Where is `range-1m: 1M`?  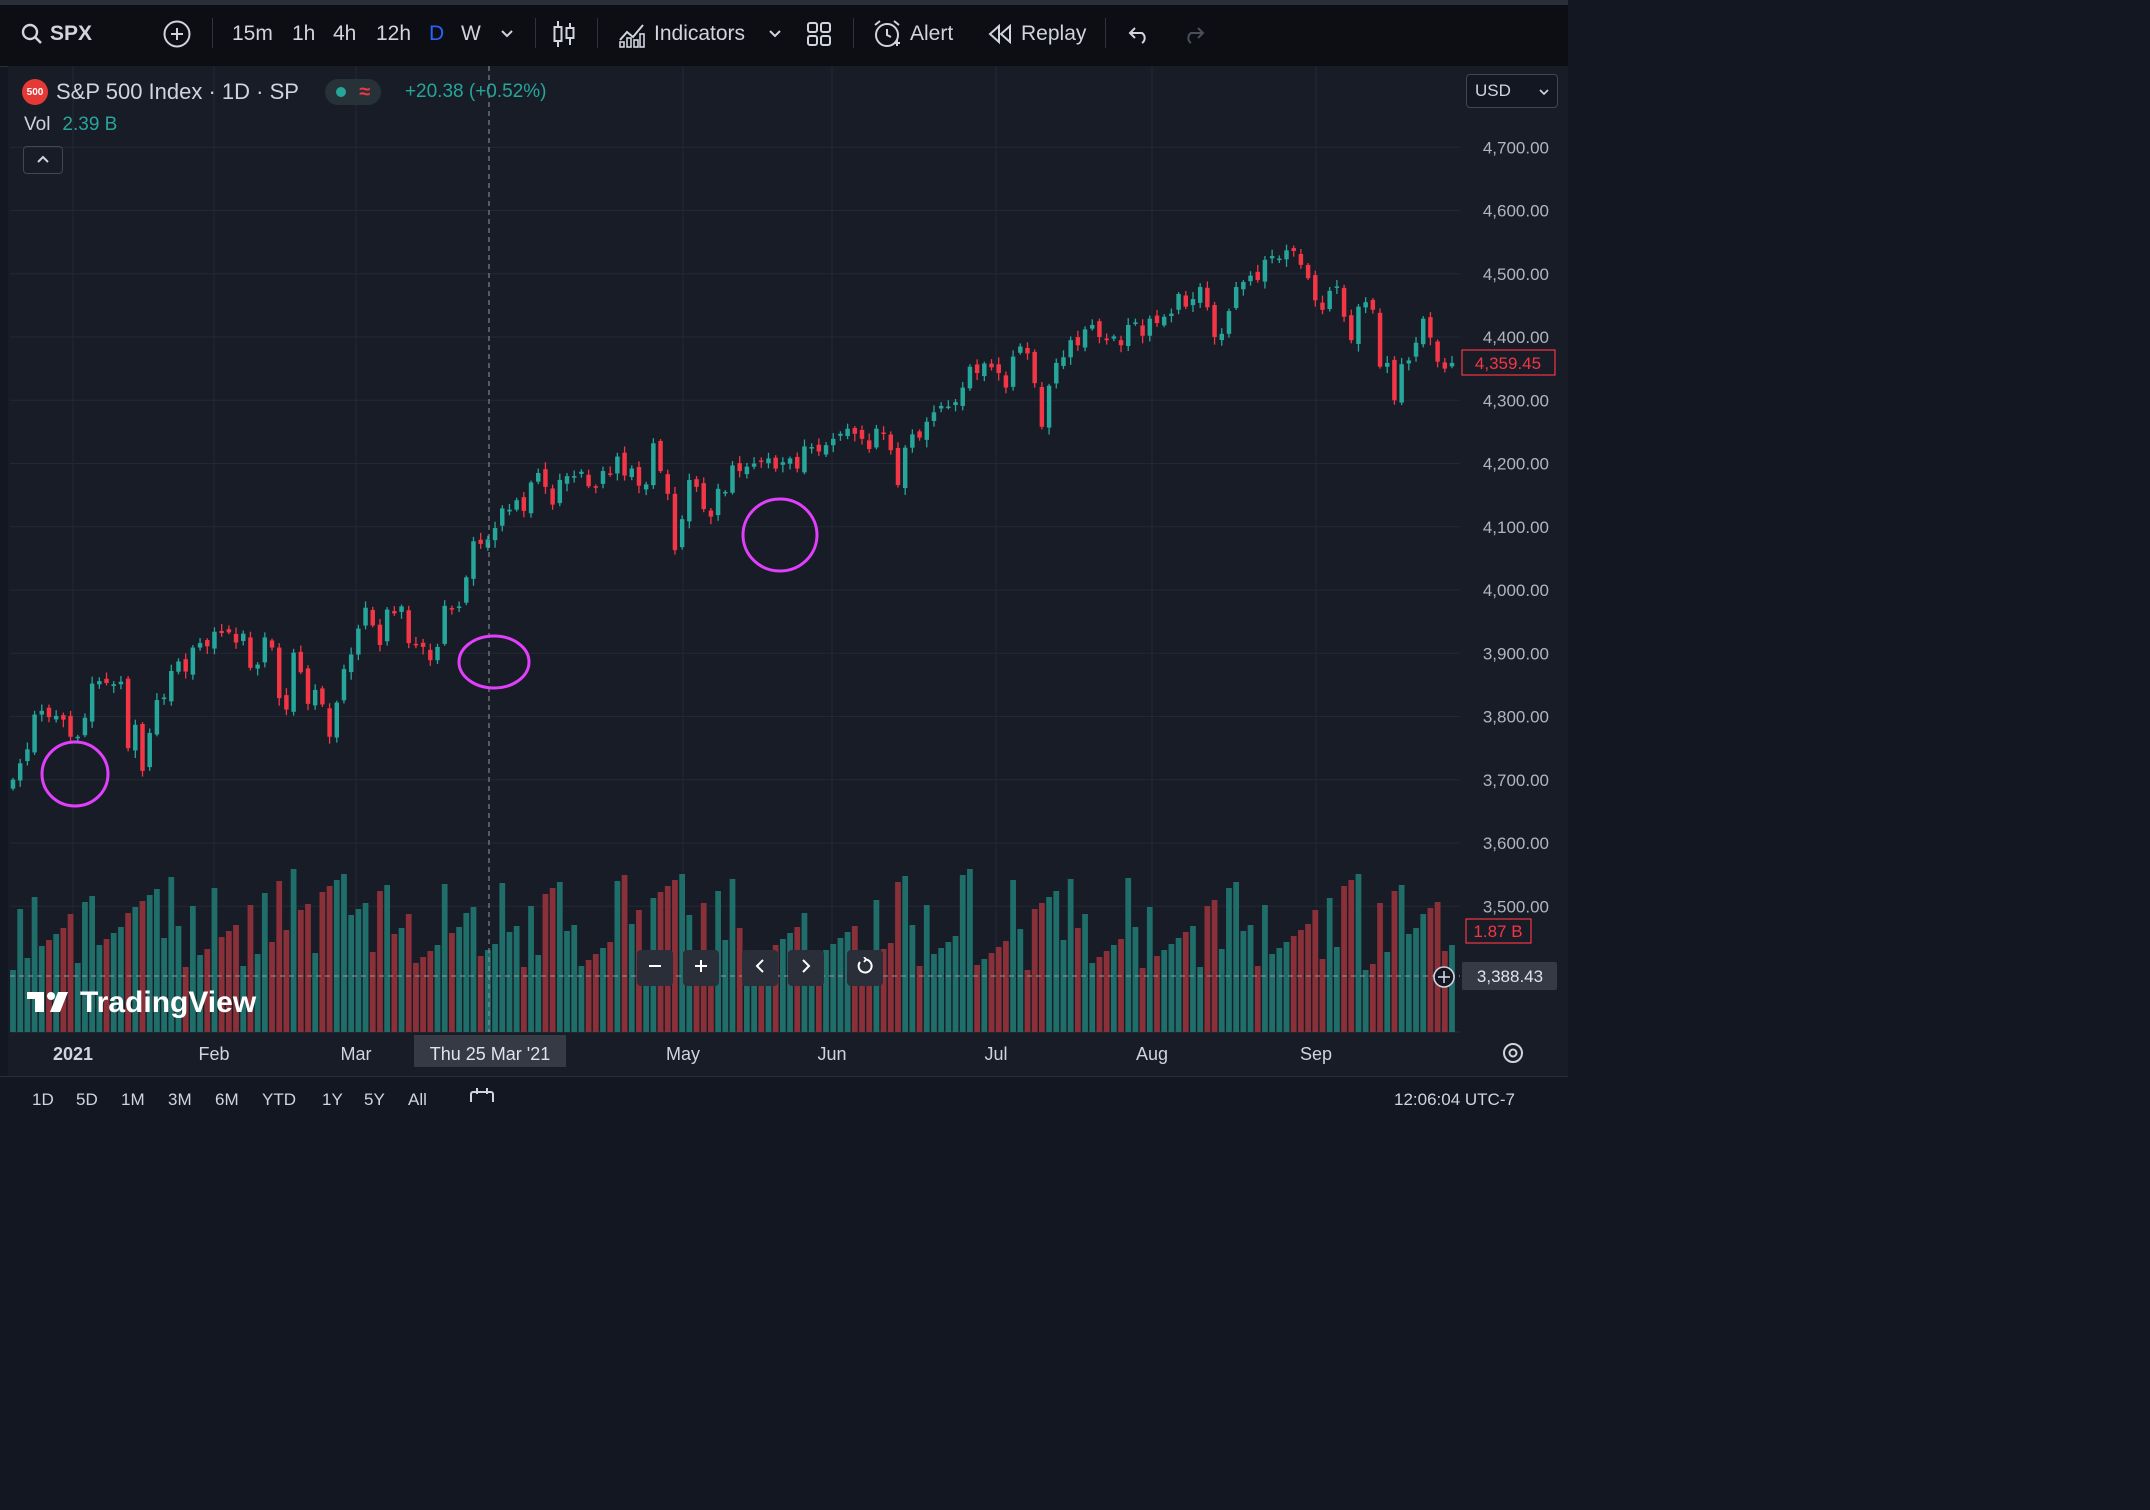 range-1m: 1M is located at coordinates (133, 1099).